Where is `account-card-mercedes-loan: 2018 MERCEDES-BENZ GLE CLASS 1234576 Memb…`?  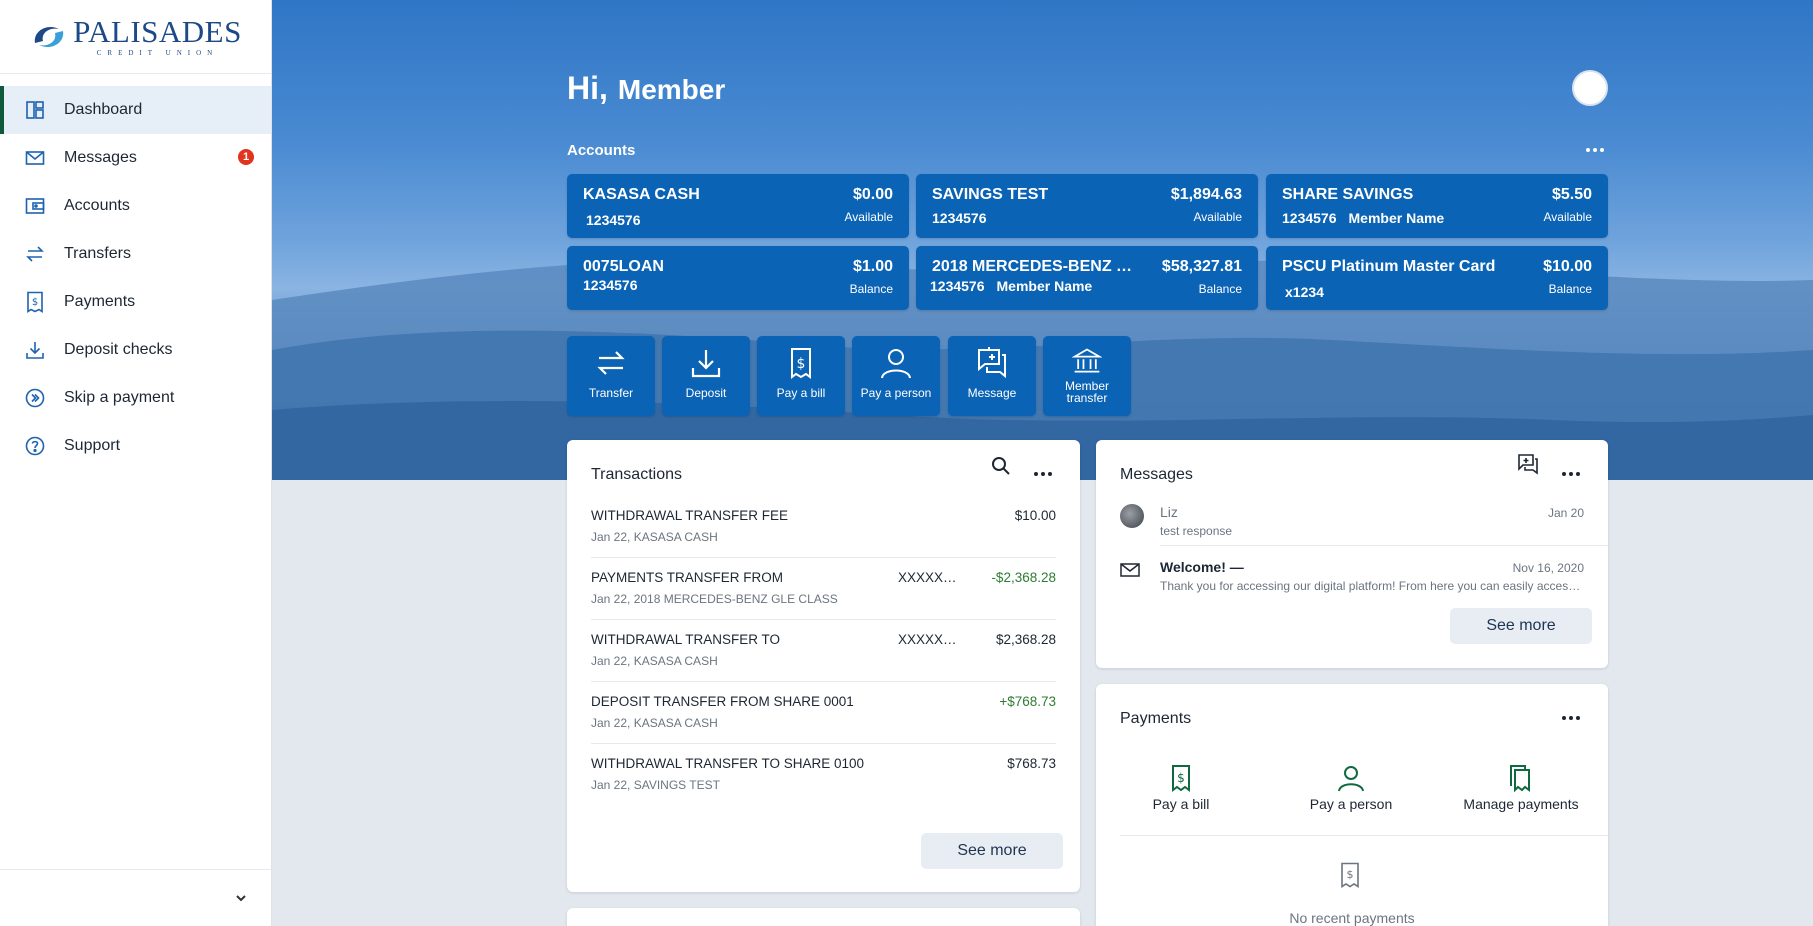
account-card-mercedes-loan: 2018 MERCEDES-BENZ GLE CLASS 1234576 Memb… is located at coordinates (1087, 278).